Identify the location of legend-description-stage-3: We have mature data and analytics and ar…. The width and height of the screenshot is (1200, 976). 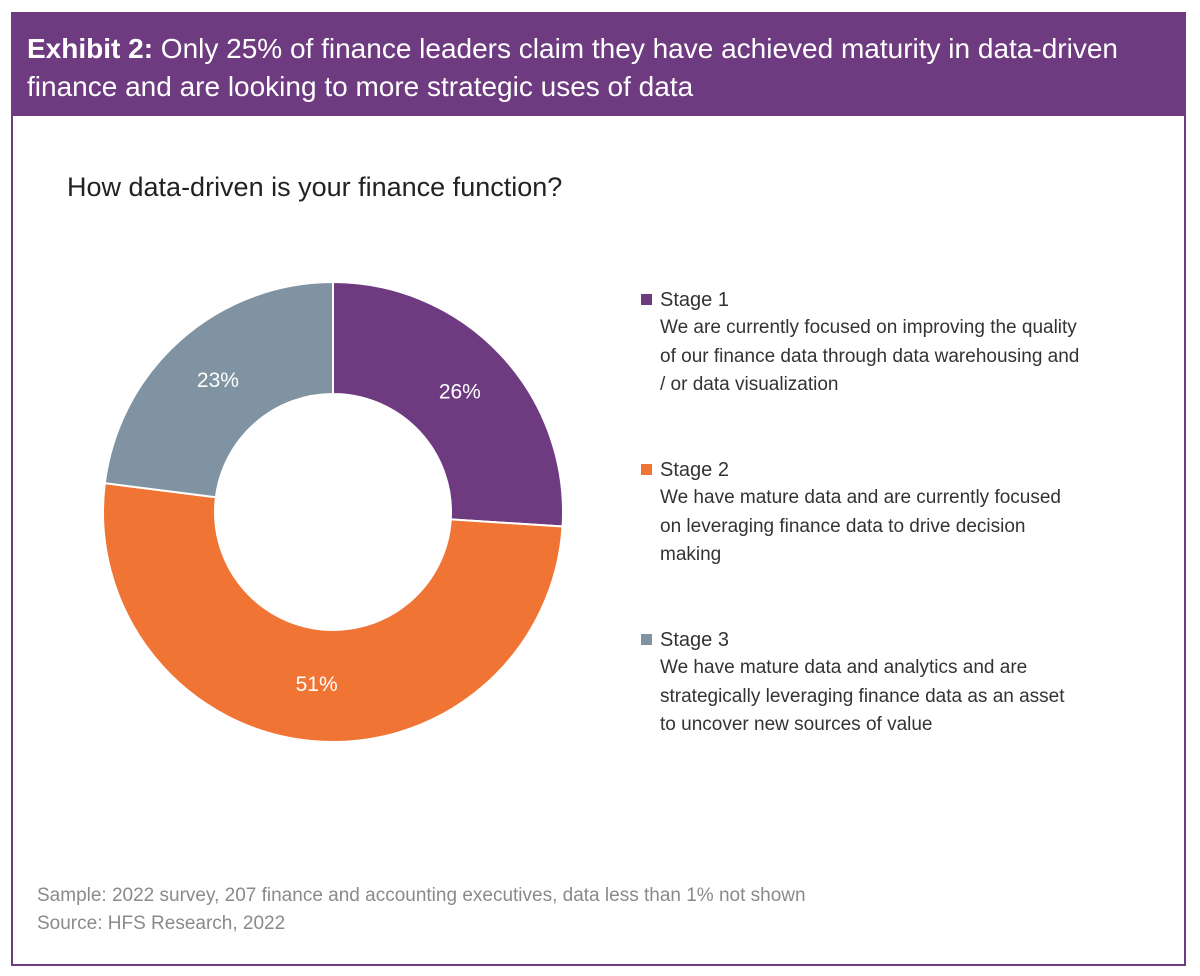
(862, 696).